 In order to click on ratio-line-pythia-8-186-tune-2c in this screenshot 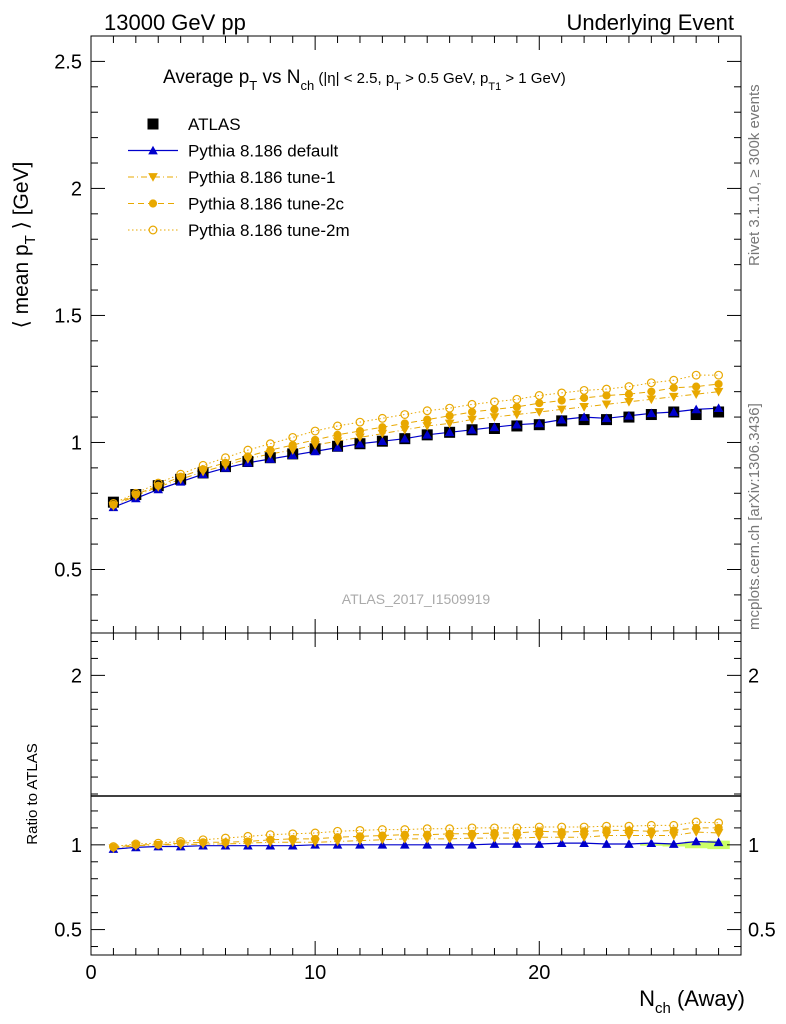, I will do `click(416, 837)`.